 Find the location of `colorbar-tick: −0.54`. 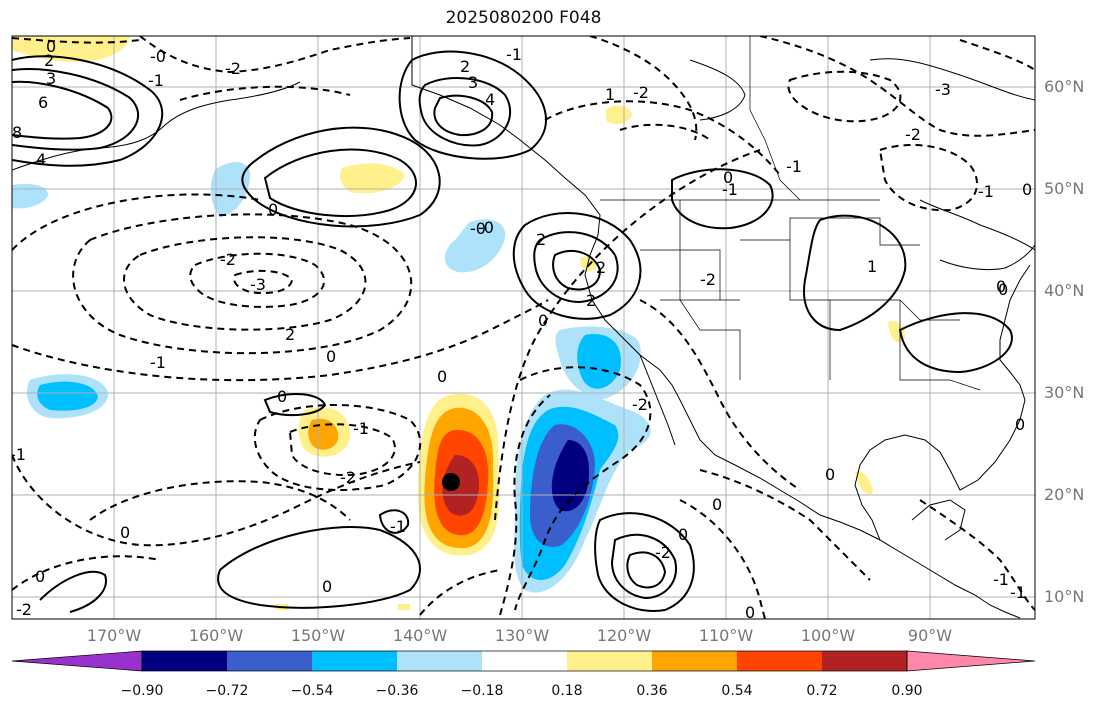

colorbar-tick: −0.54 is located at coordinates (312, 691).